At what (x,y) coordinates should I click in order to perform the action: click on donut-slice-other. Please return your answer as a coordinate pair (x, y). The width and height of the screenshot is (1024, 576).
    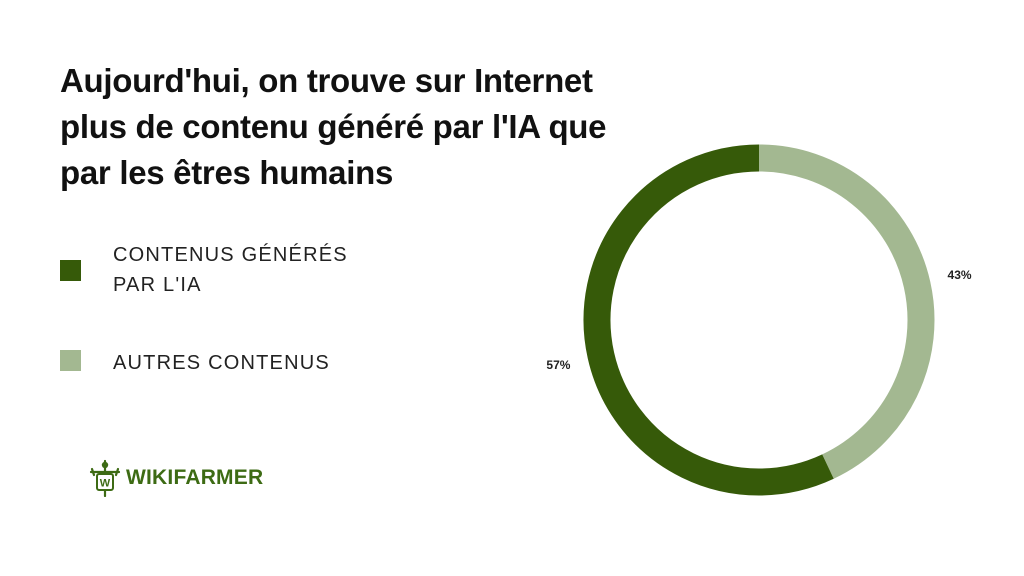
    Looking at the image, I should click on (846, 311).